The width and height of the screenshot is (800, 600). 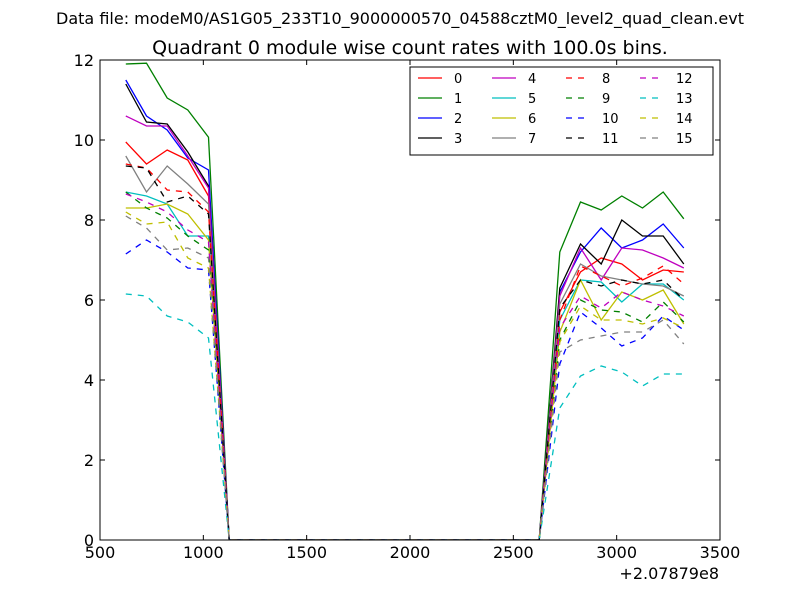 I want to click on y-tick-label: 12, so click(x=84, y=60).